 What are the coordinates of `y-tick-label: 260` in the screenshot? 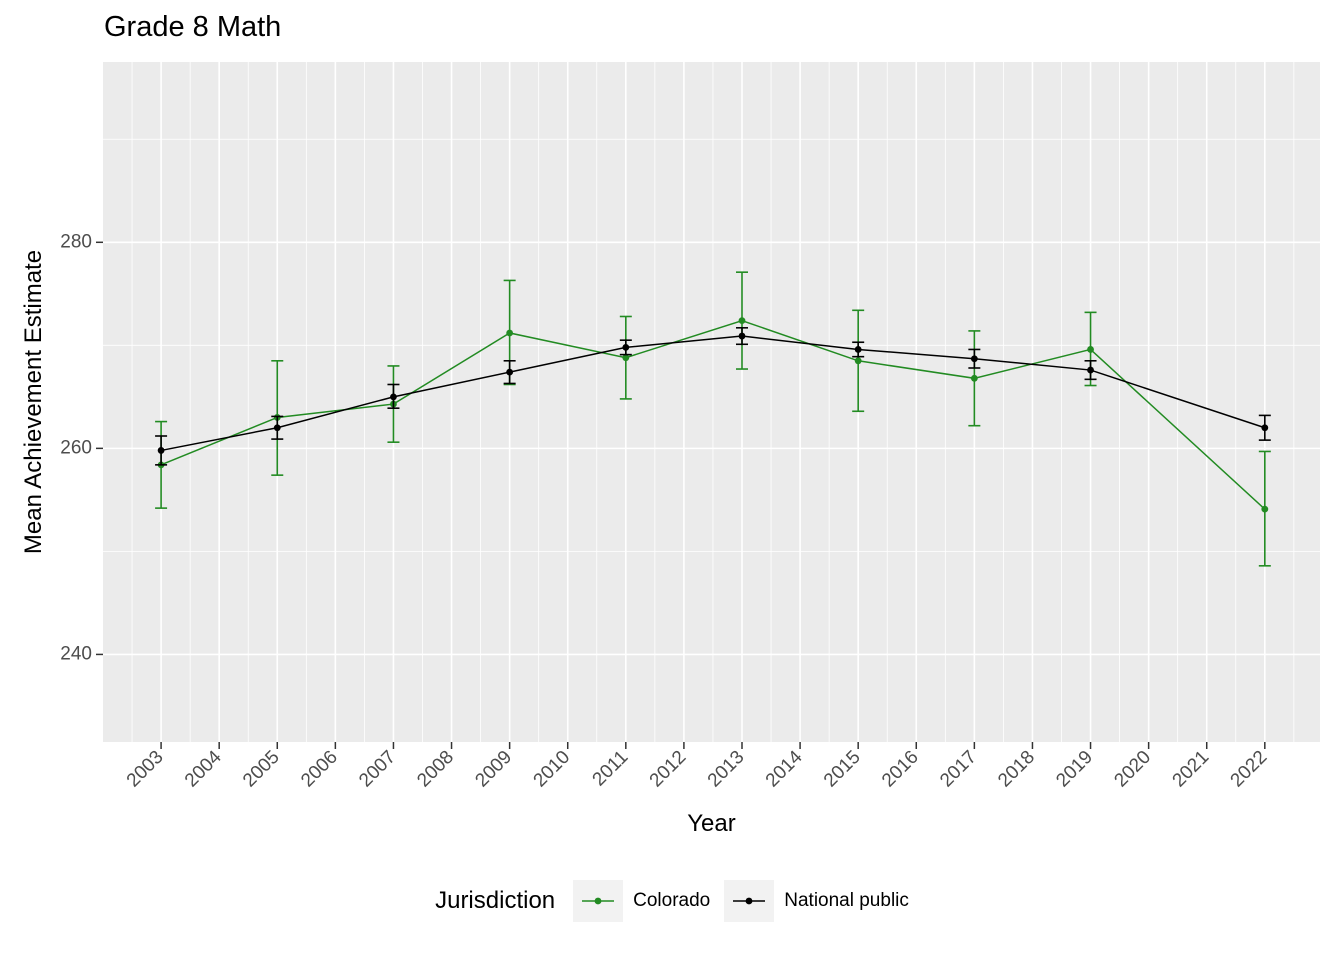 It's located at (76, 447).